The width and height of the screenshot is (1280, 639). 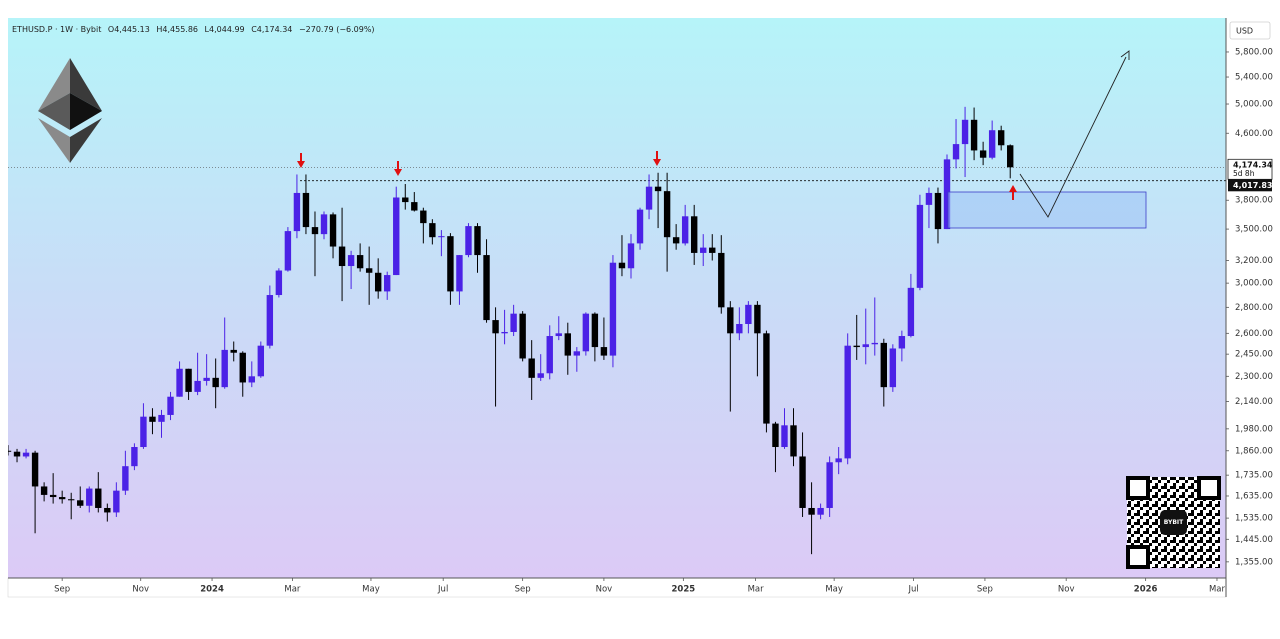 I want to click on symbol-title: ETHUSD.P · 1W · Bybit, so click(x=56, y=29).